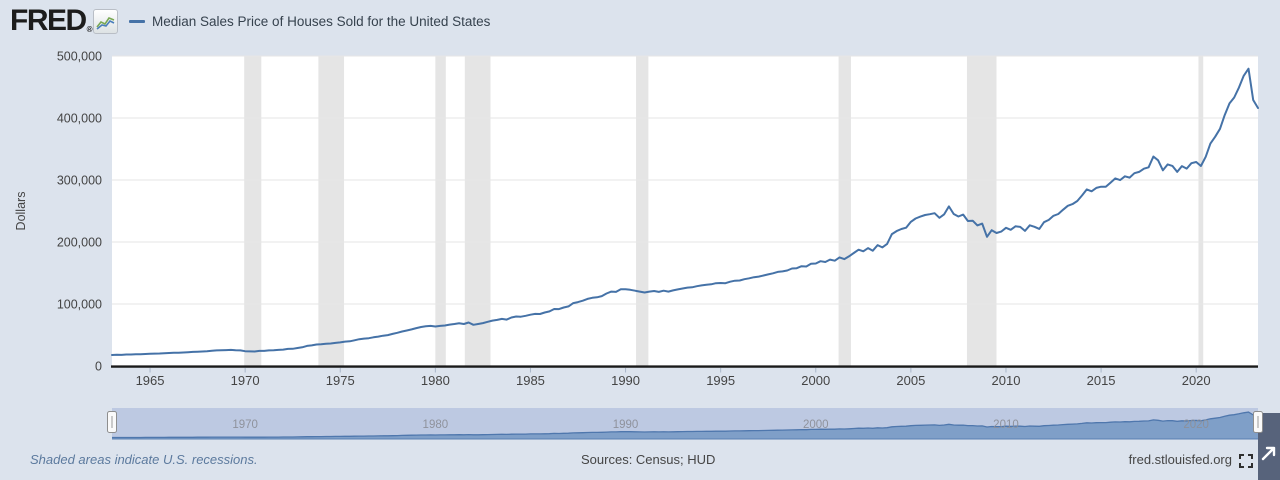  What do you see at coordinates (436, 425) in the screenshot?
I see `selector-tick-label: 1980` at bounding box center [436, 425].